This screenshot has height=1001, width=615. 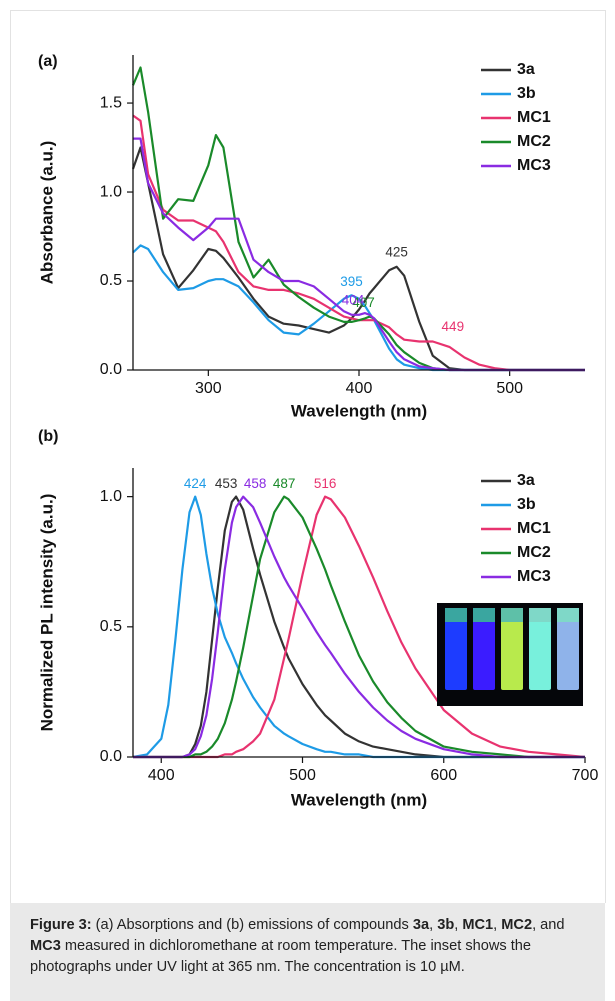 I want to click on caption-text: 3b, so click(x=446, y=925).